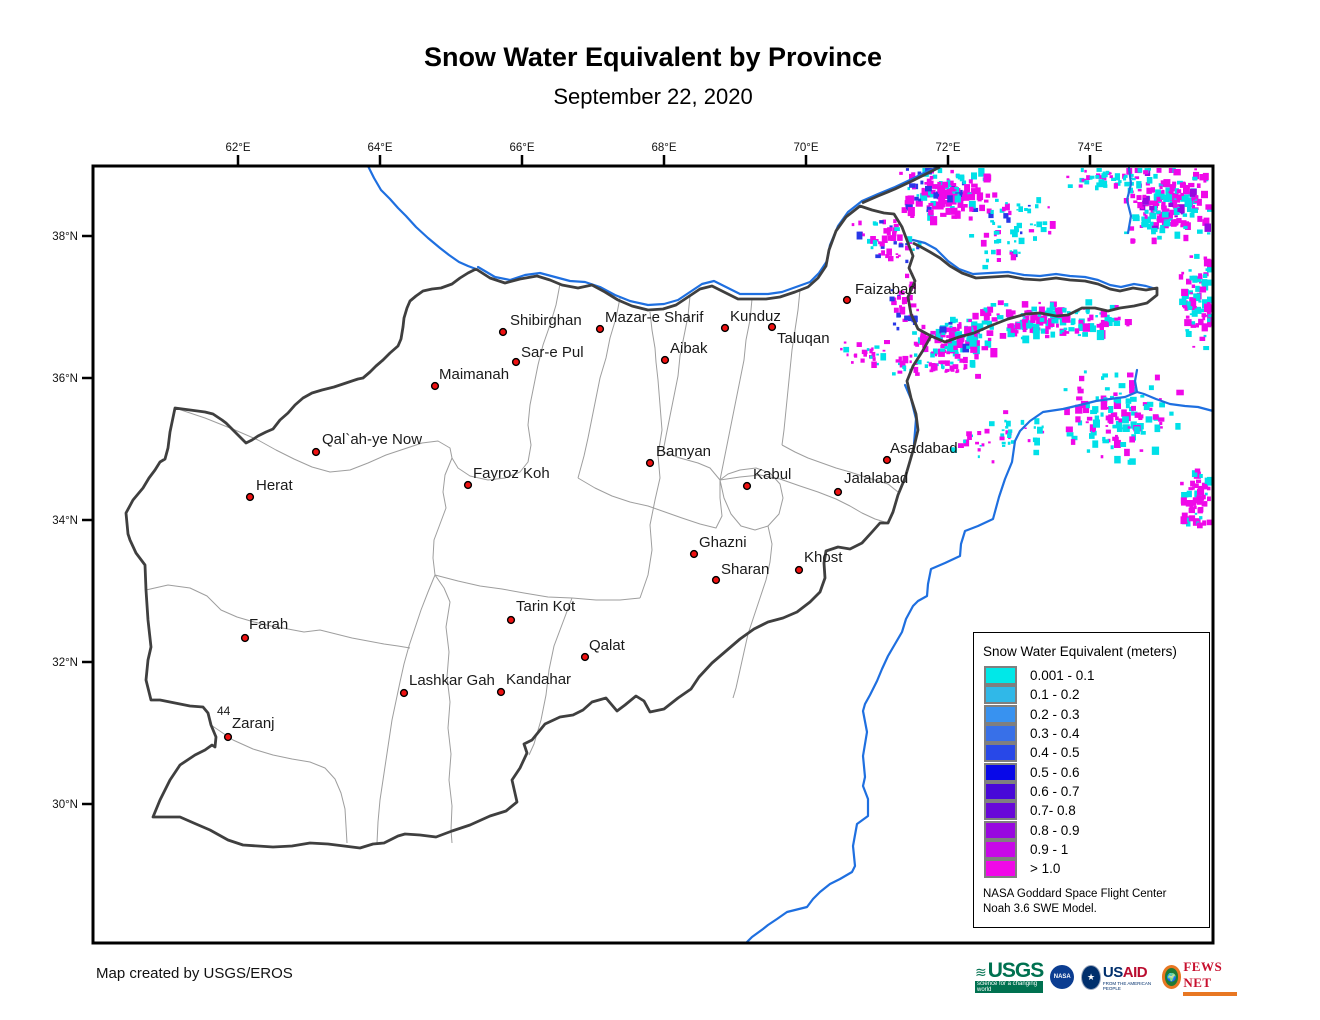 The image size is (1320, 1020). What do you see at coordinates (1096, 734) in the screenshot?
I see `legend-row: 0.3 - 0.4` at bounding box center [1096, 734].